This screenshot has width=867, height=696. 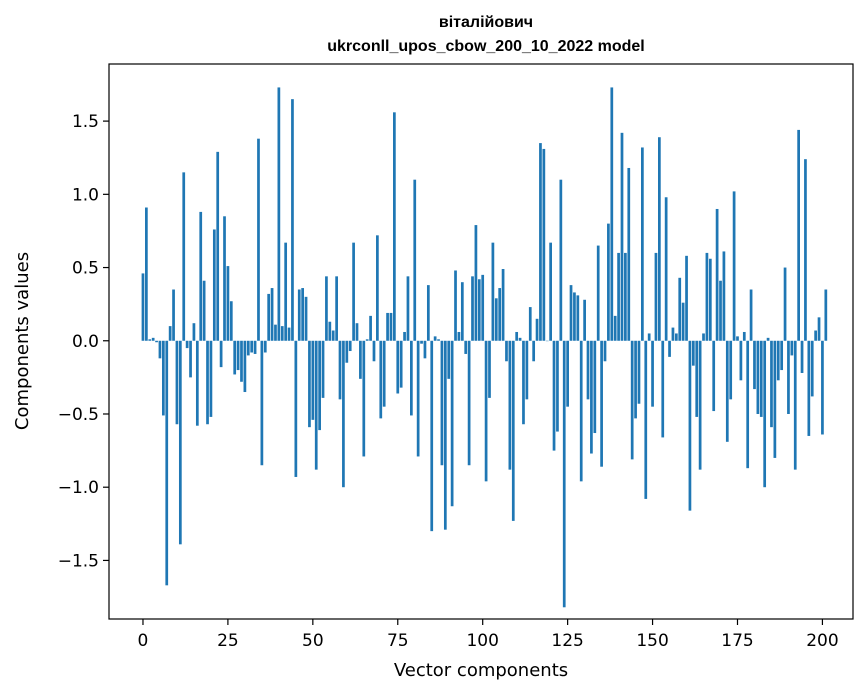 I want to click on chart-subtitle: ukrconll_upos_cbow_200_10_2022 model, so click(x=485, y=46).